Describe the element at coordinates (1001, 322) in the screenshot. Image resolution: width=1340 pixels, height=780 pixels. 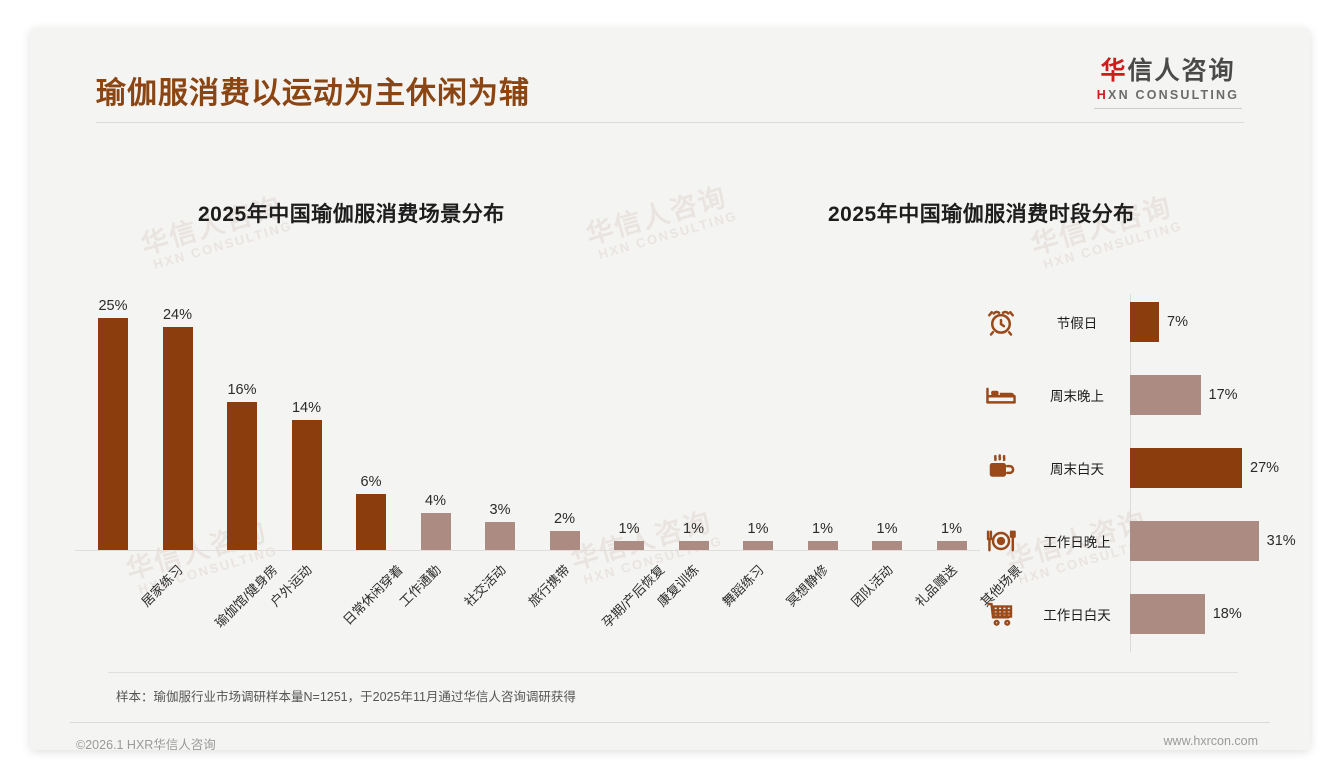
I see `alarm-clock-icon` at that location.